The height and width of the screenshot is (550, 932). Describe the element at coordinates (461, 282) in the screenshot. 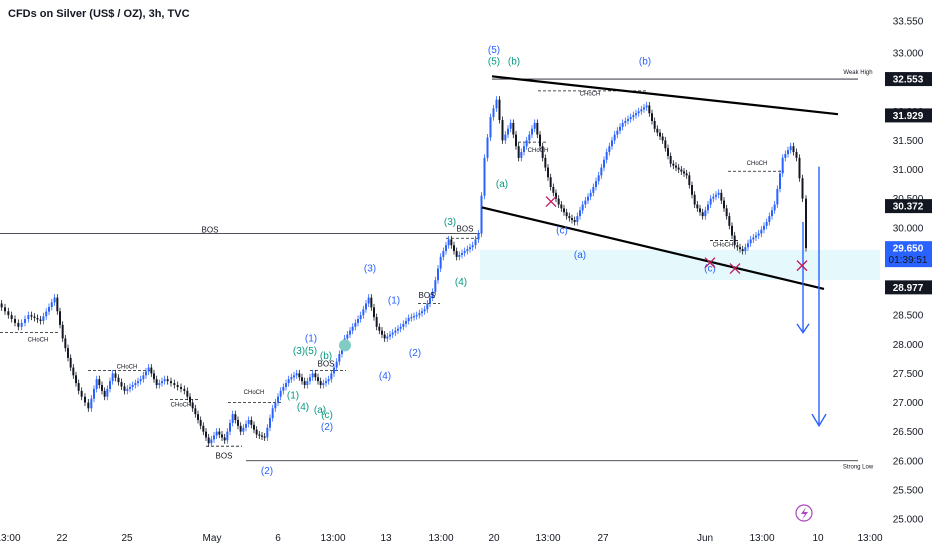

I see `wave-label: (4)` at that location.